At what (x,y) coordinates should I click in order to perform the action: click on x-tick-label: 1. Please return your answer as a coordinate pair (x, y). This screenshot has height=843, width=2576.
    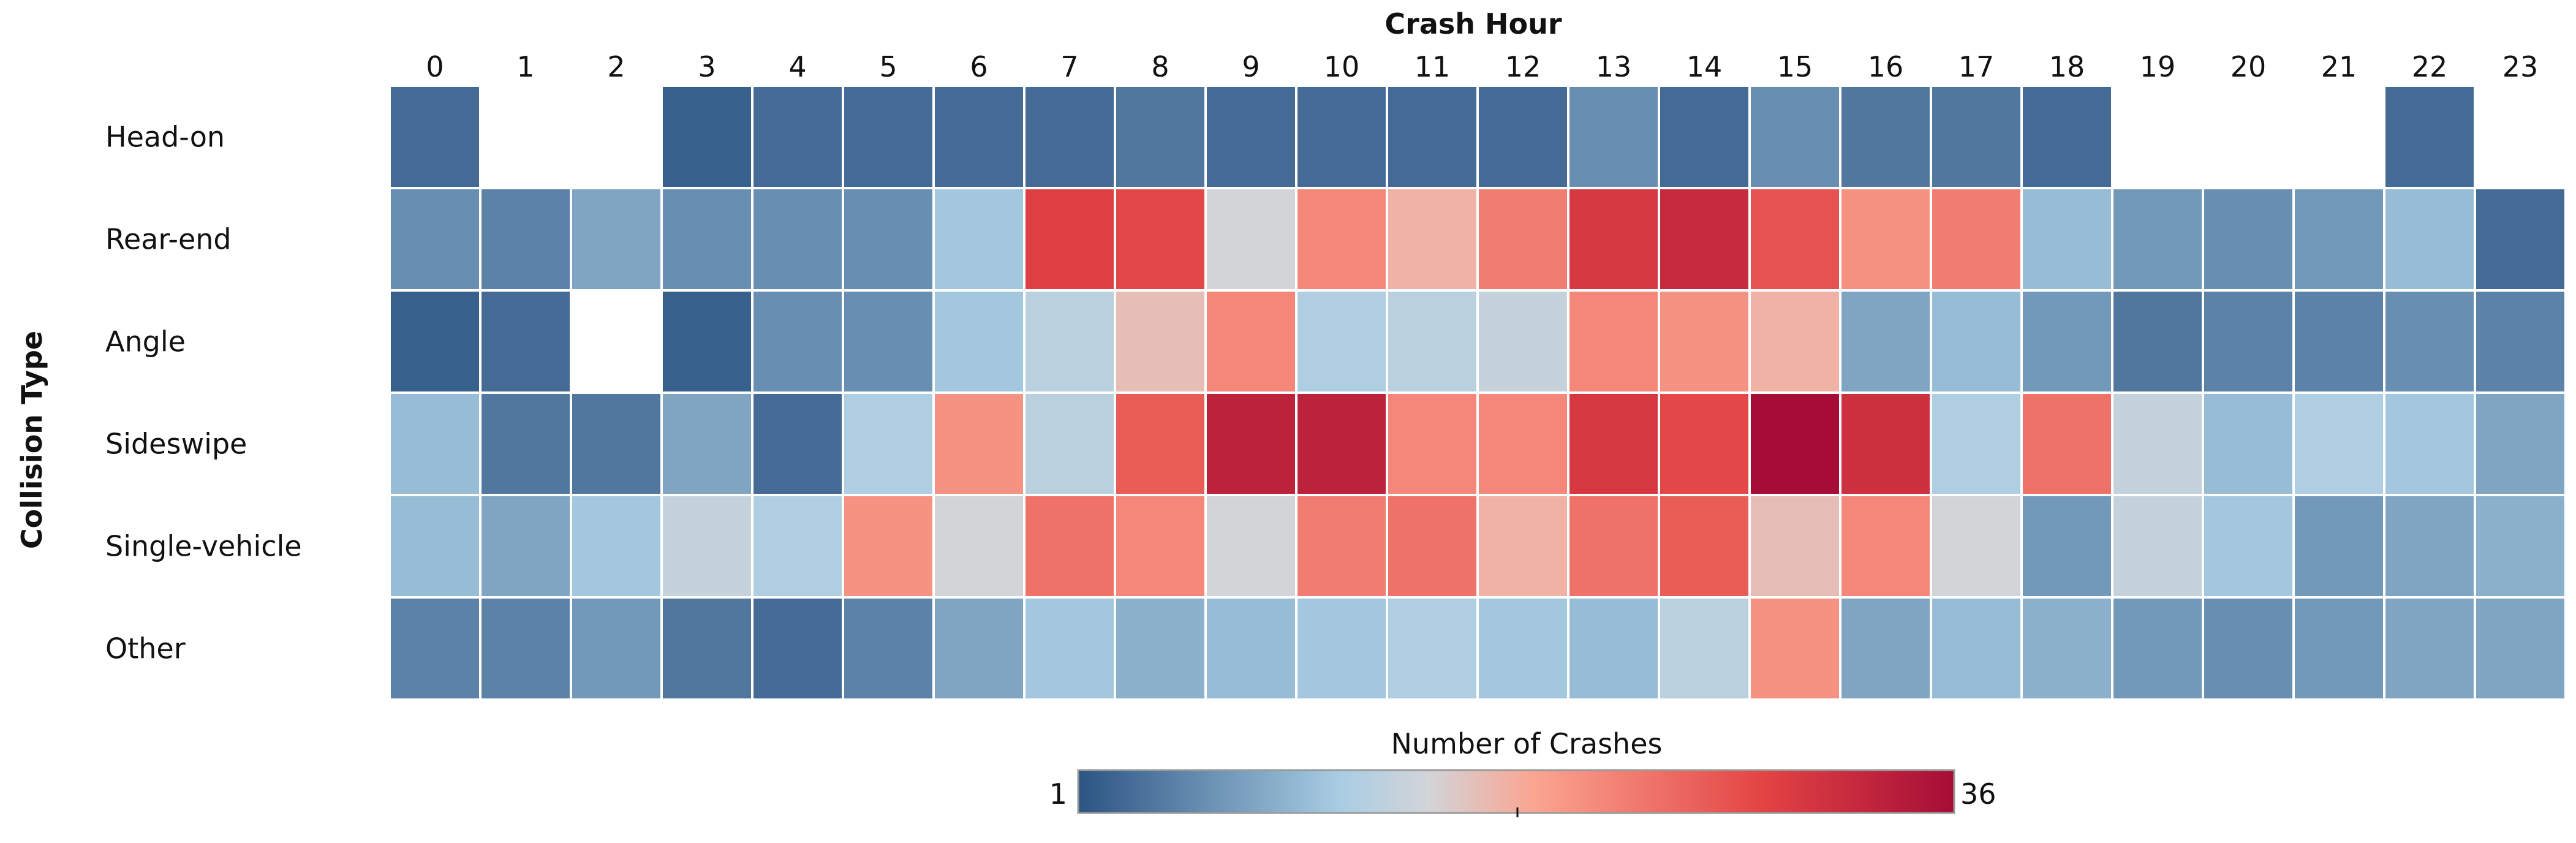
    Looking at the image, I should click on (525, 67).